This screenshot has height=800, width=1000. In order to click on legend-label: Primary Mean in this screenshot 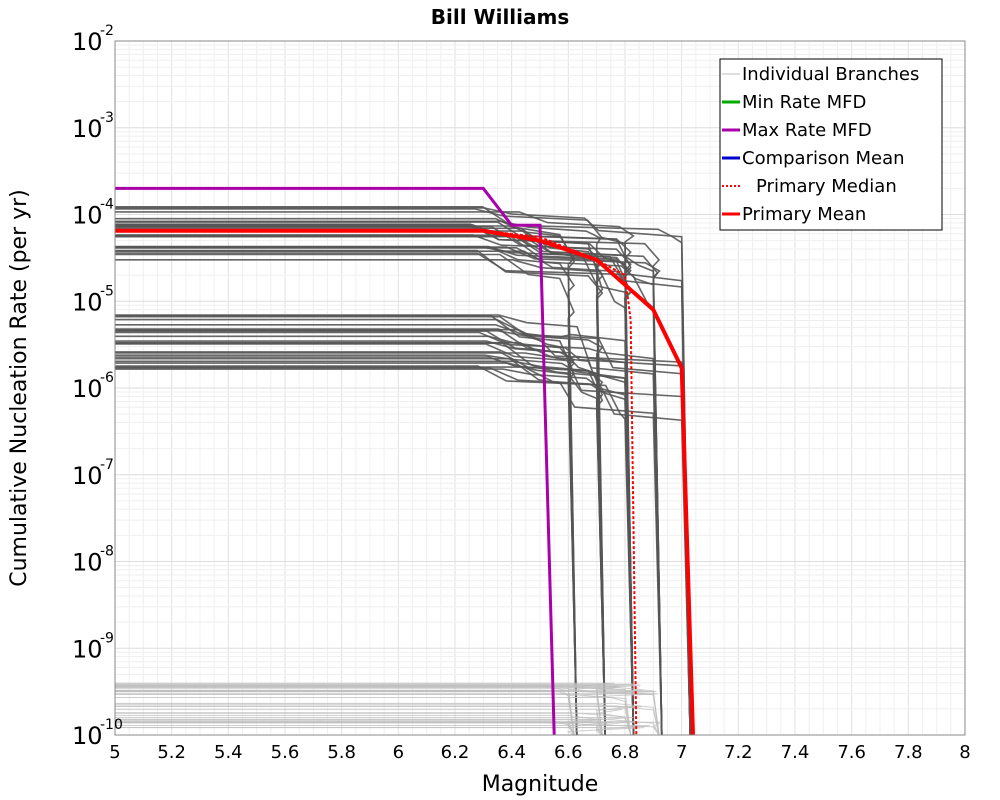, I will do `click(804, 214)`.